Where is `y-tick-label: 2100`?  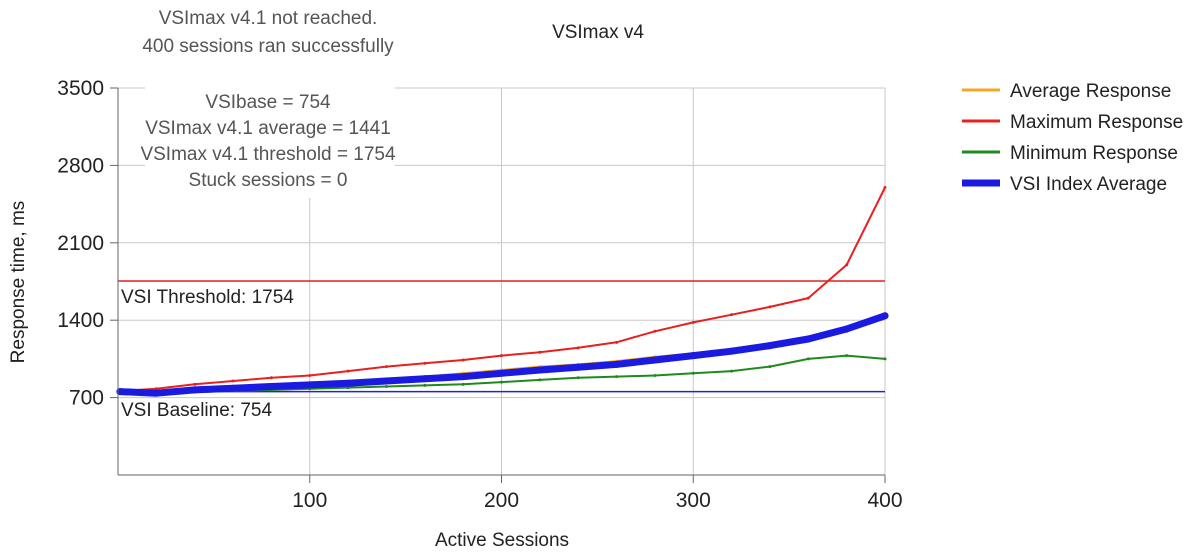
y-tick-label: 2100 is located at coordinates (80, 243).